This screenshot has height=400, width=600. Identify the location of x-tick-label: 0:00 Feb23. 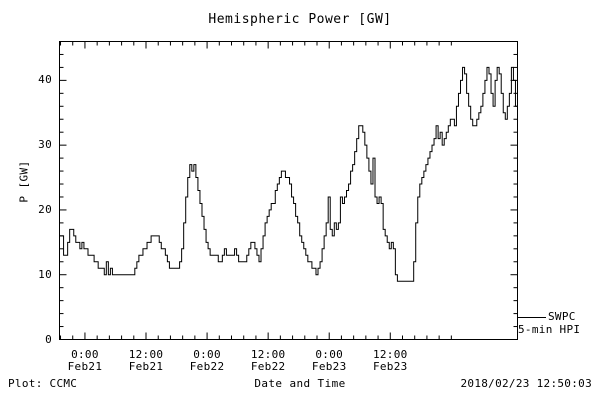
(329, 361).